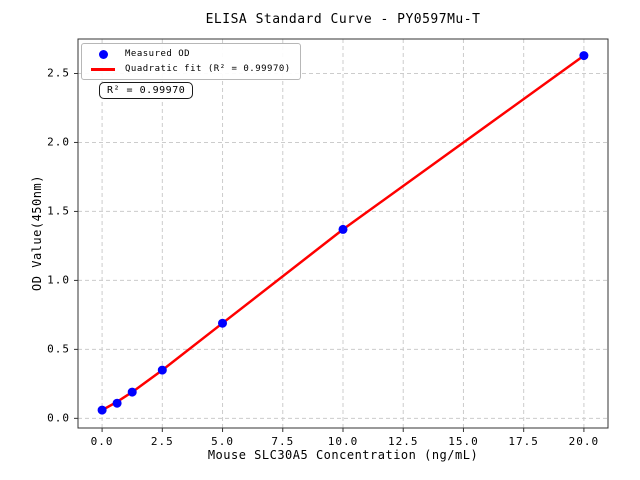  I want to click on scatter-marker-icon, so click(103, 54).